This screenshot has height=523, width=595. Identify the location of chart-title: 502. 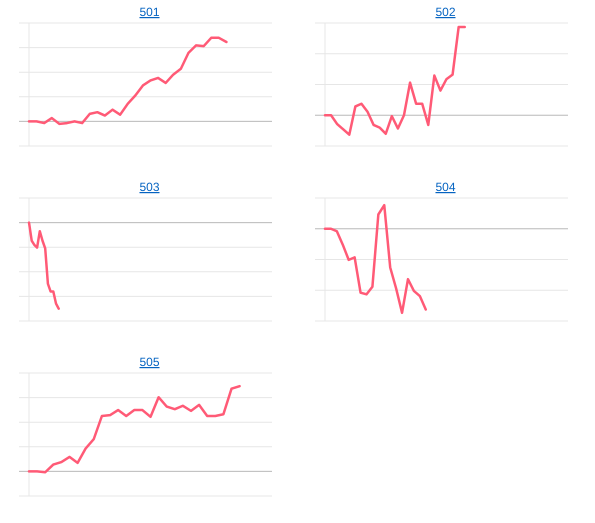
(445, 12).